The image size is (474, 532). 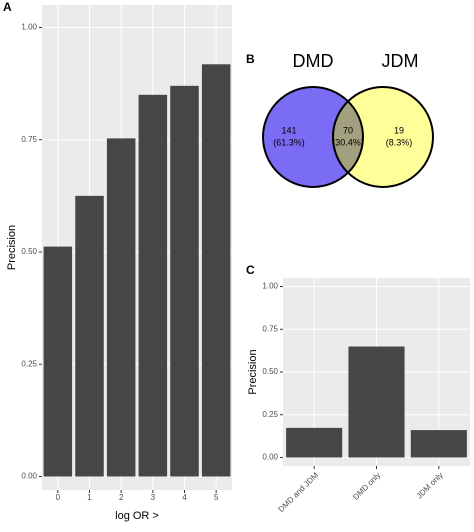 What do you see at coordinates (153, 497) in the screenshot?
I see `x-tick-label: 3` at bounding box center [153, 497].